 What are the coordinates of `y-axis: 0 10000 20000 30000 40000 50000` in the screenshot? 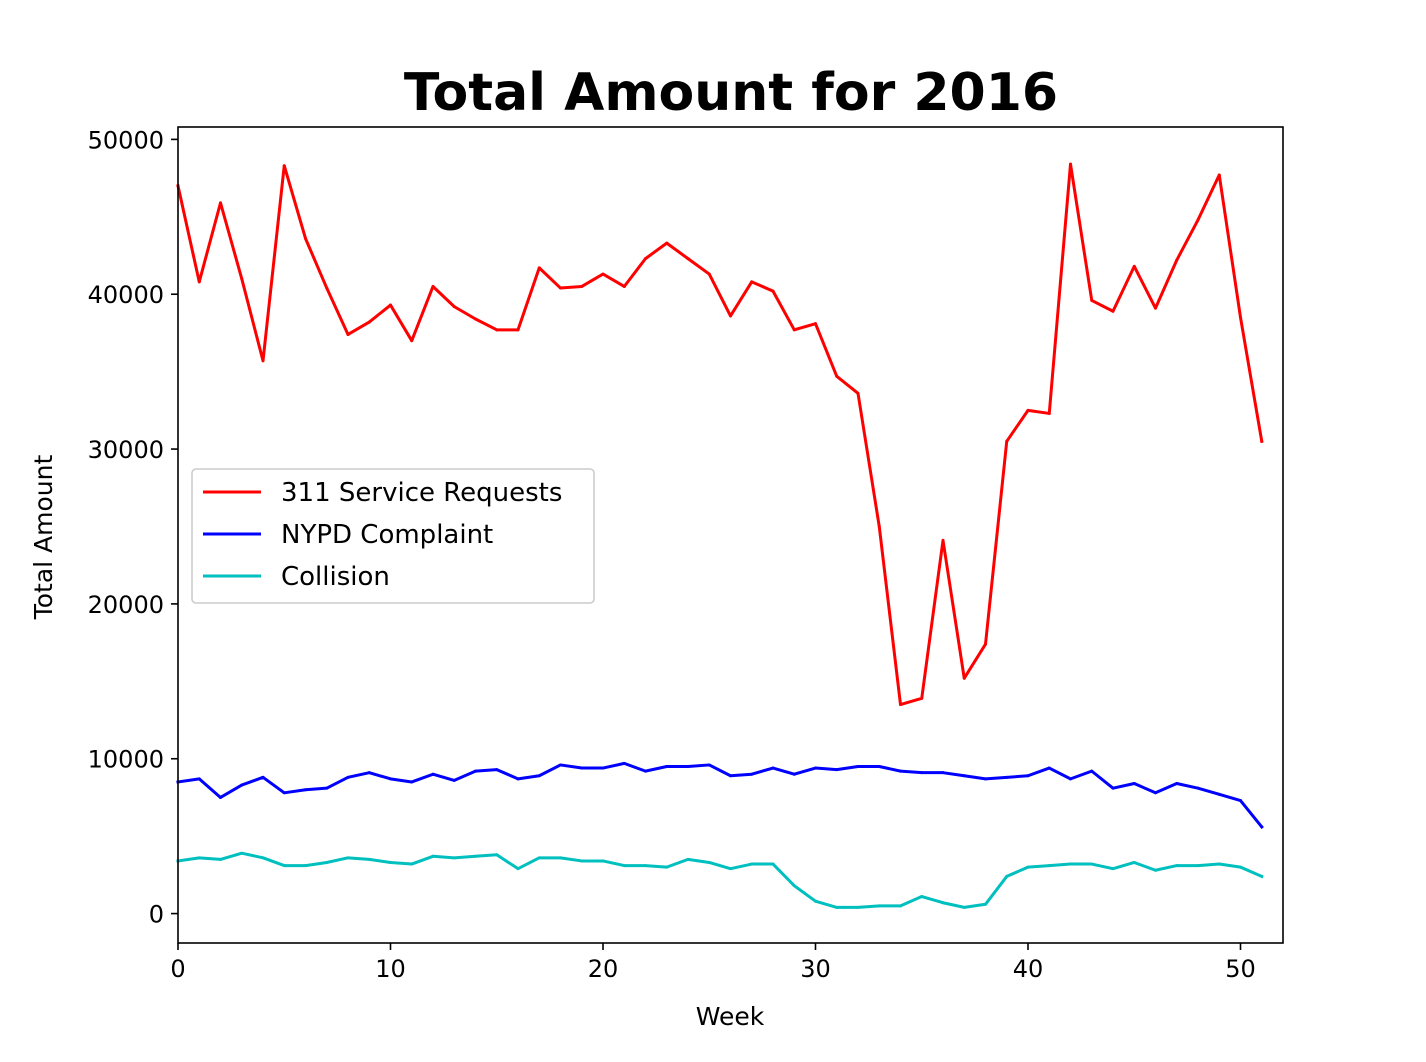 It's located at (133, 527).